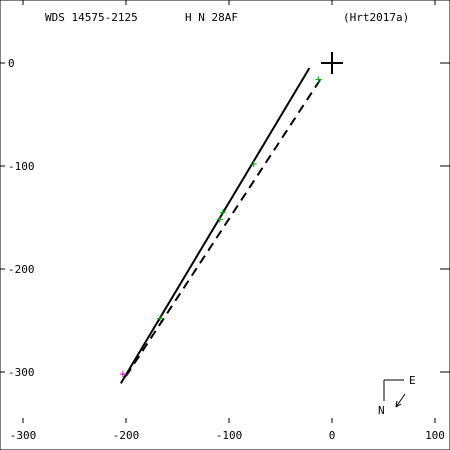  I want to click on compass-east-label: E, so click(412, 380).